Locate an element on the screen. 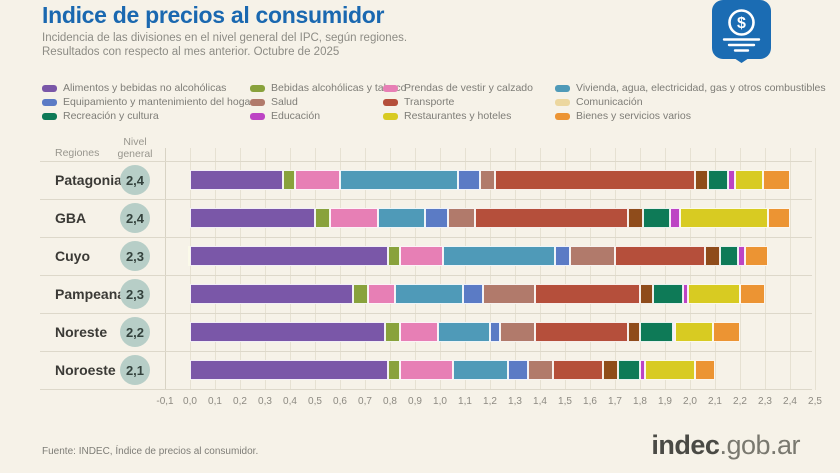 The height and width of the screenshot is (473, 840). legend-item: Recreación y cultura is located at coordinates (100, 116).